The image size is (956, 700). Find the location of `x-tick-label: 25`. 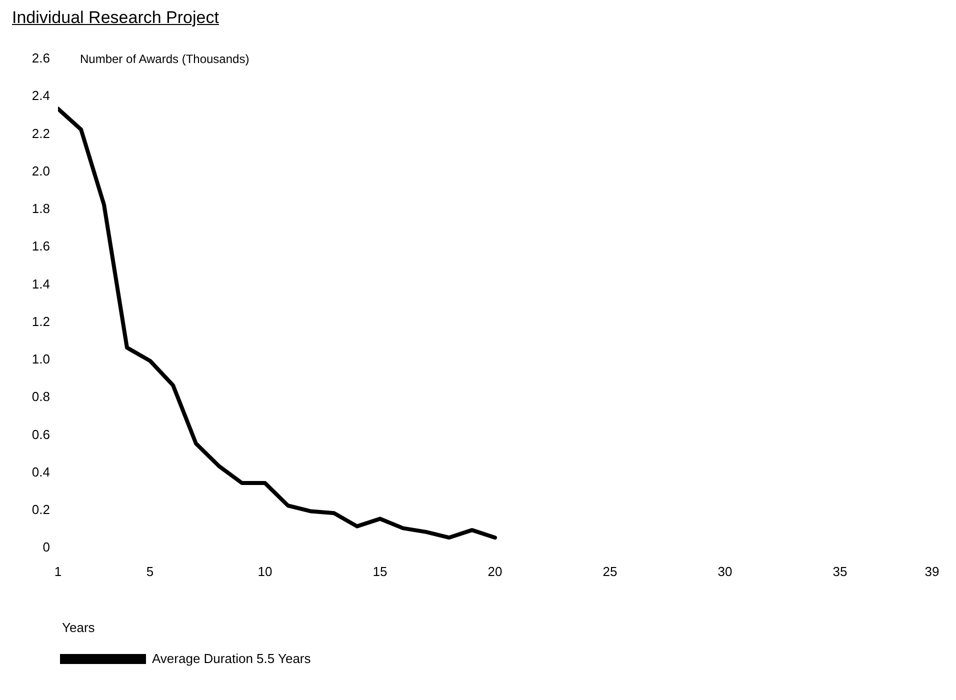

x-tick-label: 25 is located at coordinates (610, 572).